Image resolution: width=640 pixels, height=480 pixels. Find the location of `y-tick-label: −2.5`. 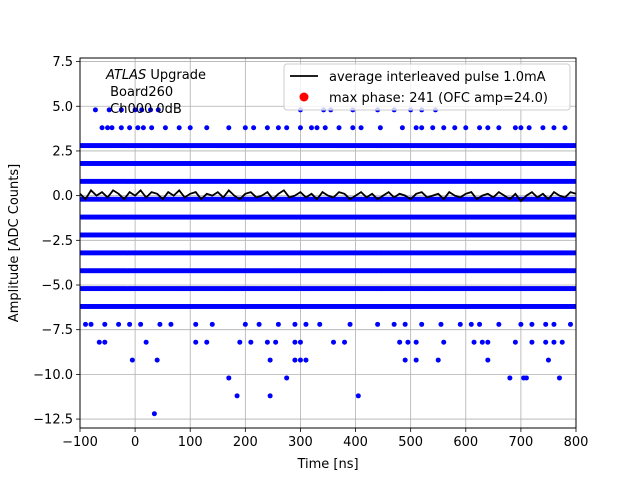

y-tick-label: −2.5 is located at coordinates (57, 241).